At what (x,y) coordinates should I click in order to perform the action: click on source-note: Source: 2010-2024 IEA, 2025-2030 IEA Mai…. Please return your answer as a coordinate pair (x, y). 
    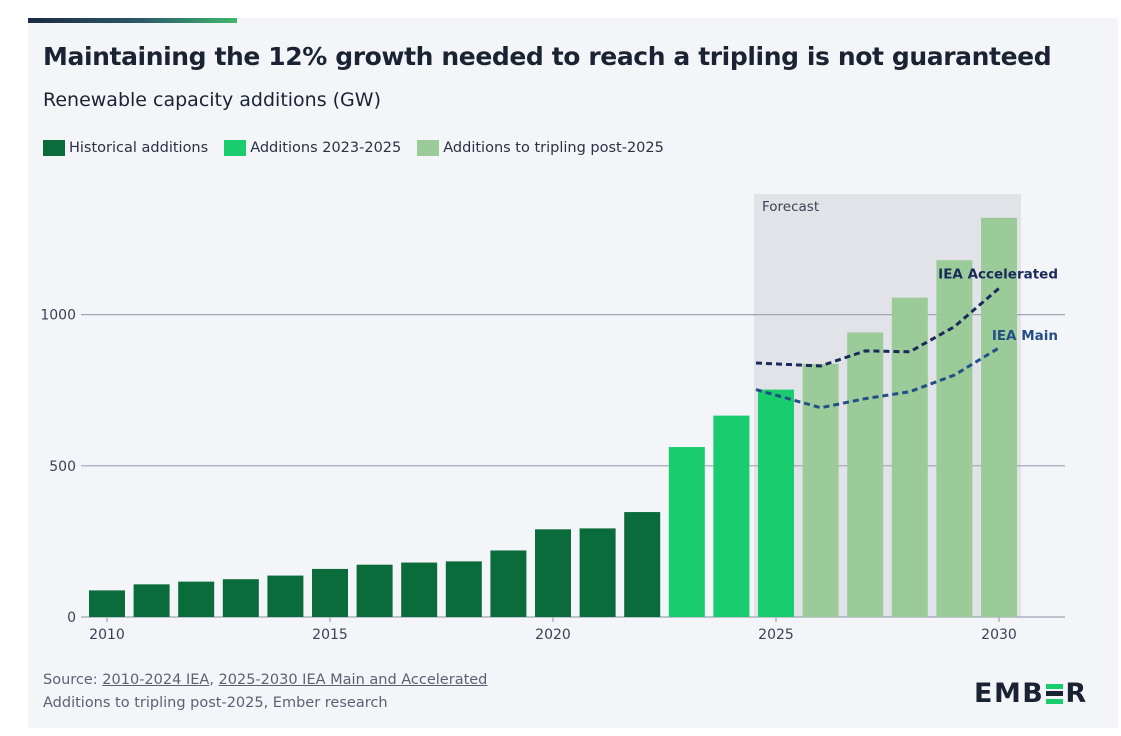
    Looking at the image, I should click on (265, 692).